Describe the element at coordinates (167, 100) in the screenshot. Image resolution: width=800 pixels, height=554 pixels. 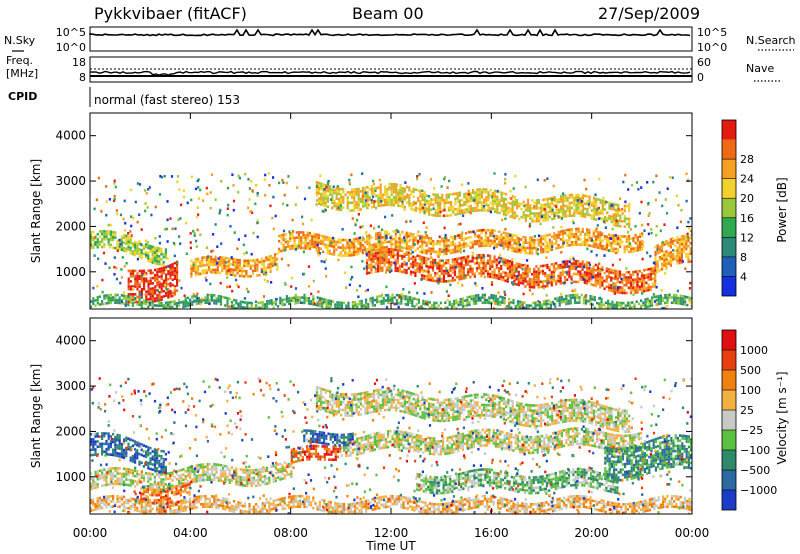
I see `cpid-text: normal (fast stereo) 153` at that location.